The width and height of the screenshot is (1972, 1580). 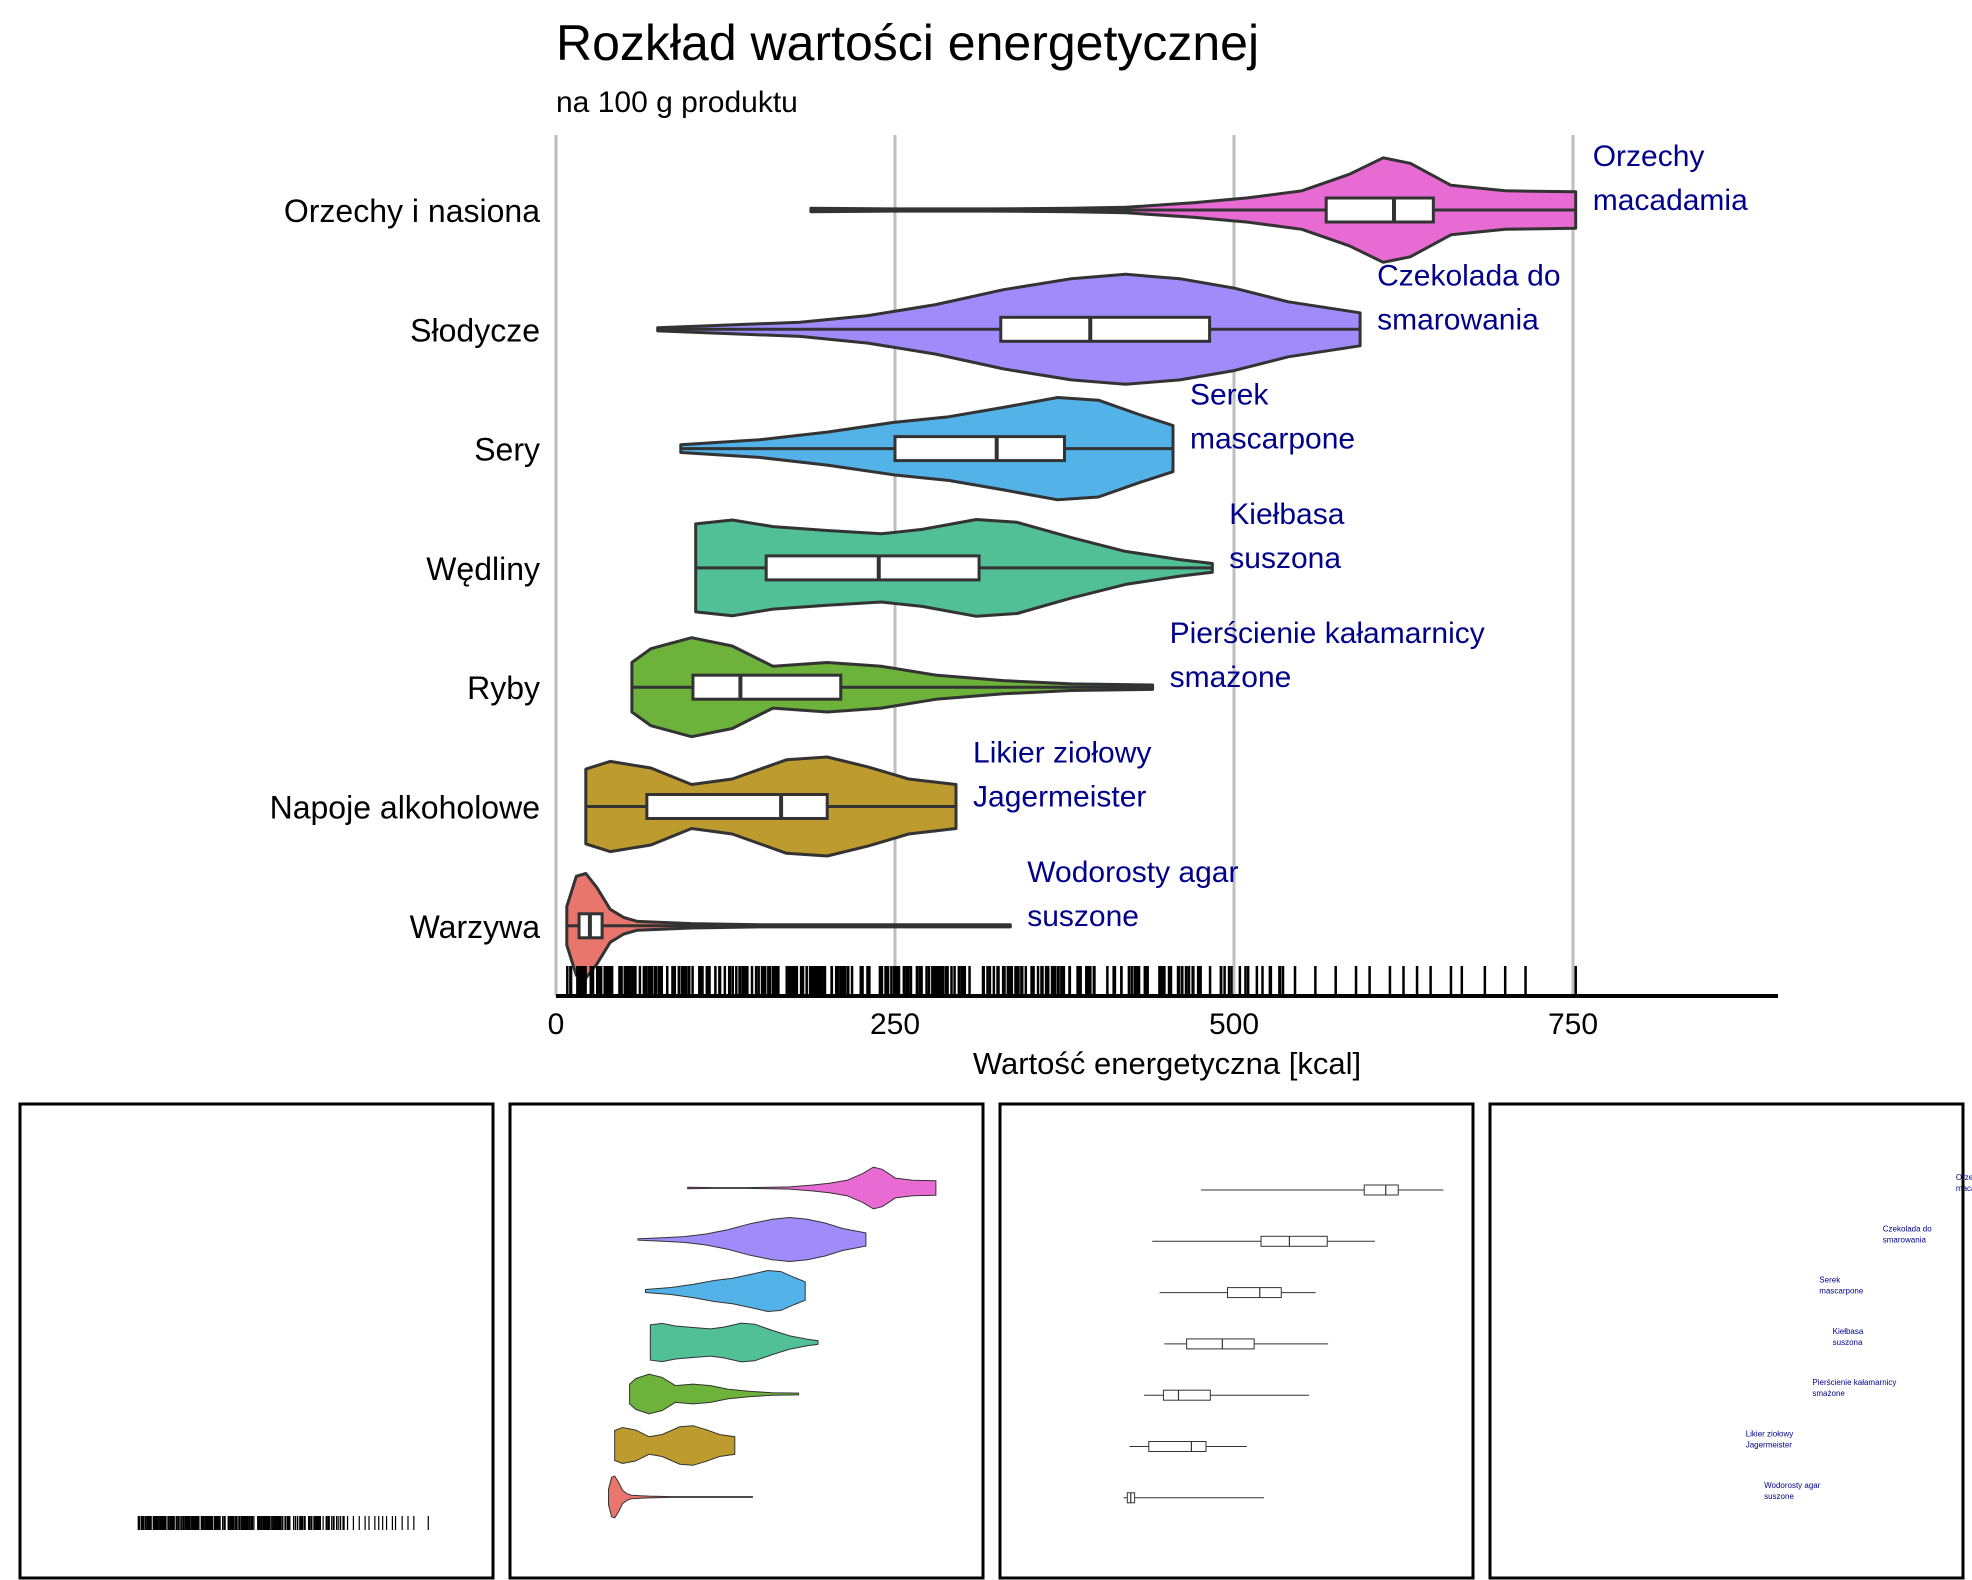 I want to click on category-label: Ryby, so click(x=503, y=688).